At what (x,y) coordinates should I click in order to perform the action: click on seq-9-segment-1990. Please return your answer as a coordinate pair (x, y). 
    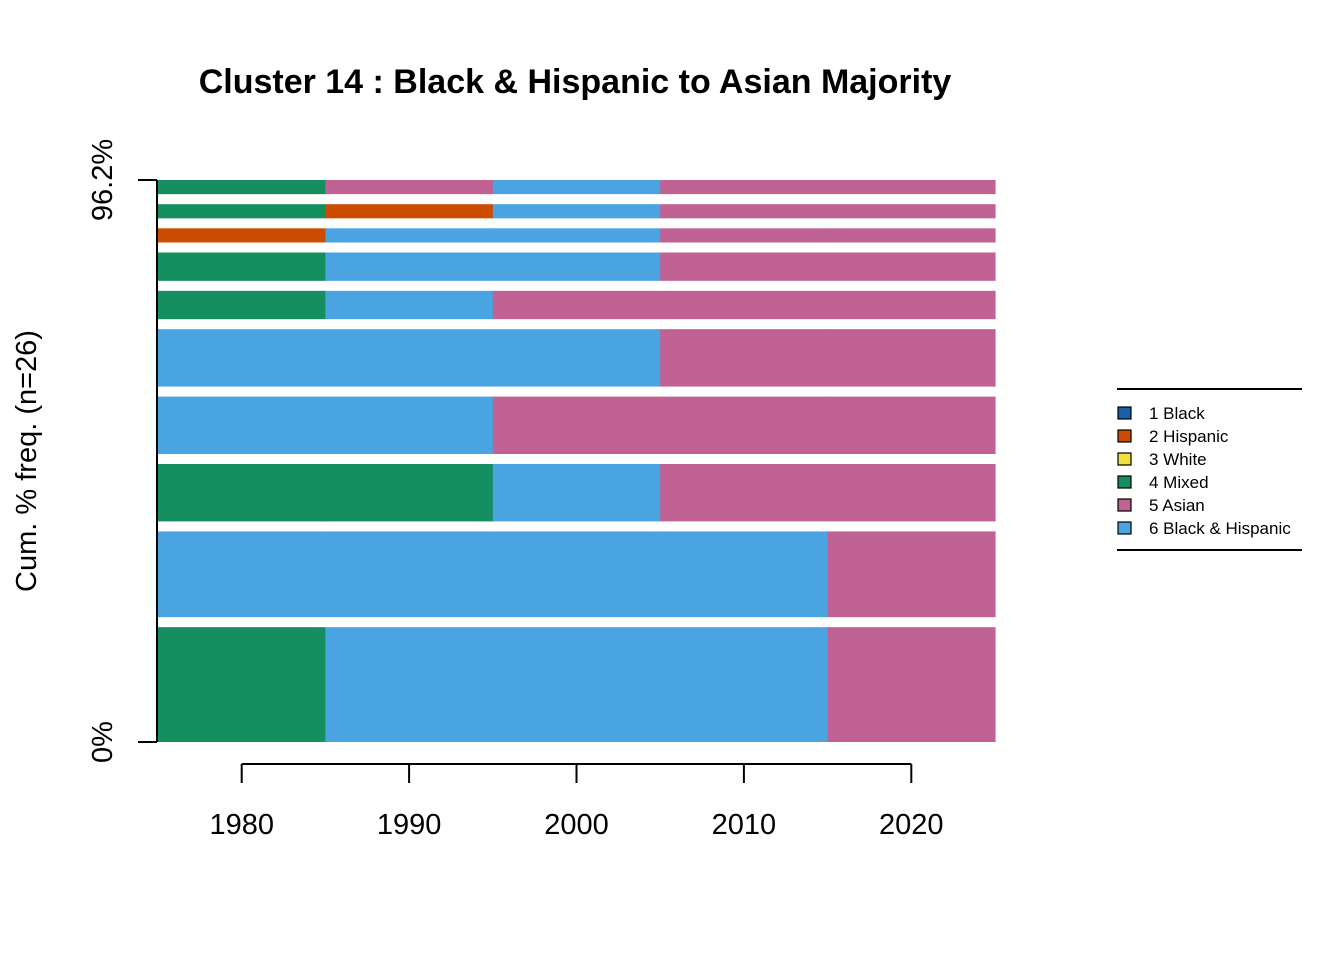
    Looking at the image, I should click on (409, 211).